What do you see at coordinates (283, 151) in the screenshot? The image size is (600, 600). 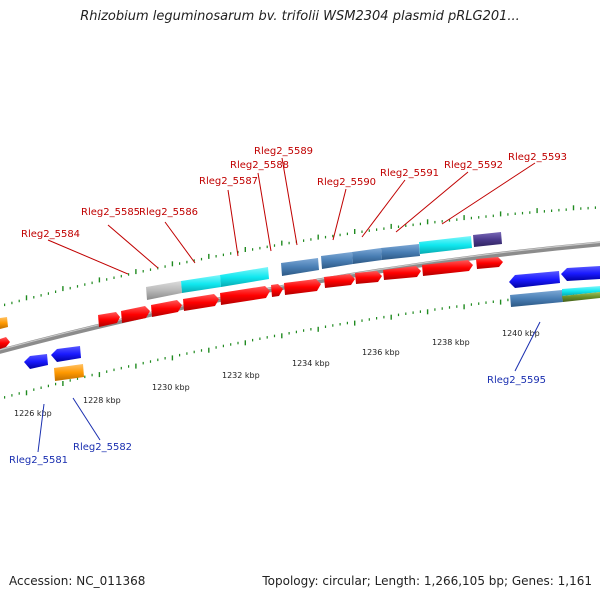 I see `gene-label-rleg2-5589: Rleg2_5589` at bounding box center [283, 151].